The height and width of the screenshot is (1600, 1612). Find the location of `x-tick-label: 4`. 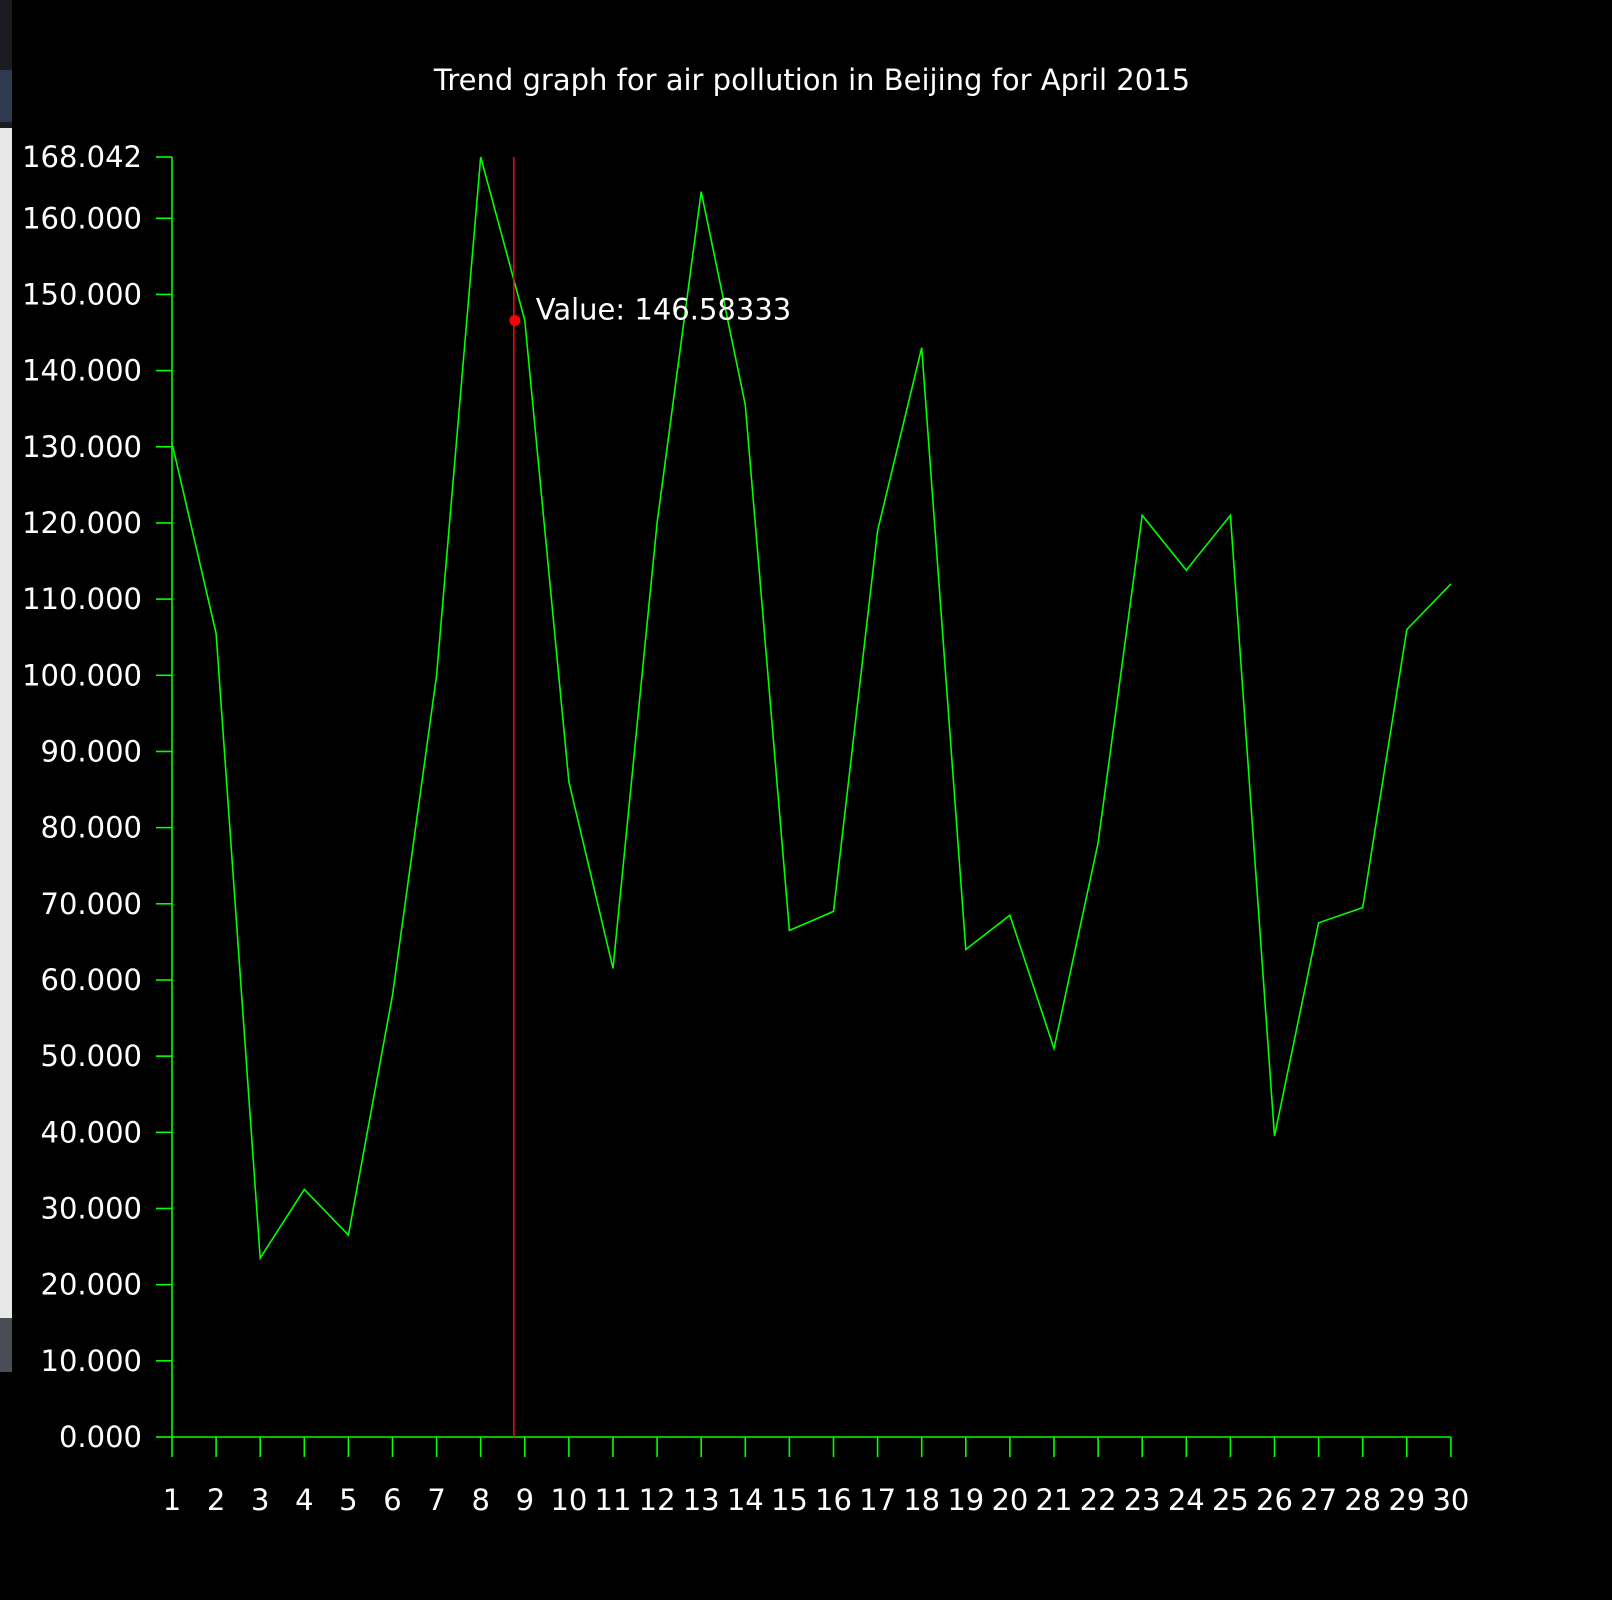

x-tick-label: 4 is located at coordinates (304, 1500).